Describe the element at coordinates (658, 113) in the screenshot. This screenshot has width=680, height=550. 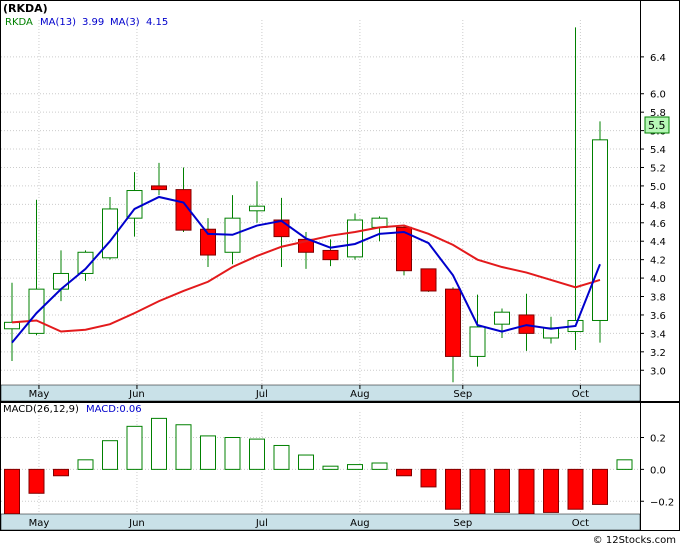
I see `price-ytick-label: 5.8` at that location.